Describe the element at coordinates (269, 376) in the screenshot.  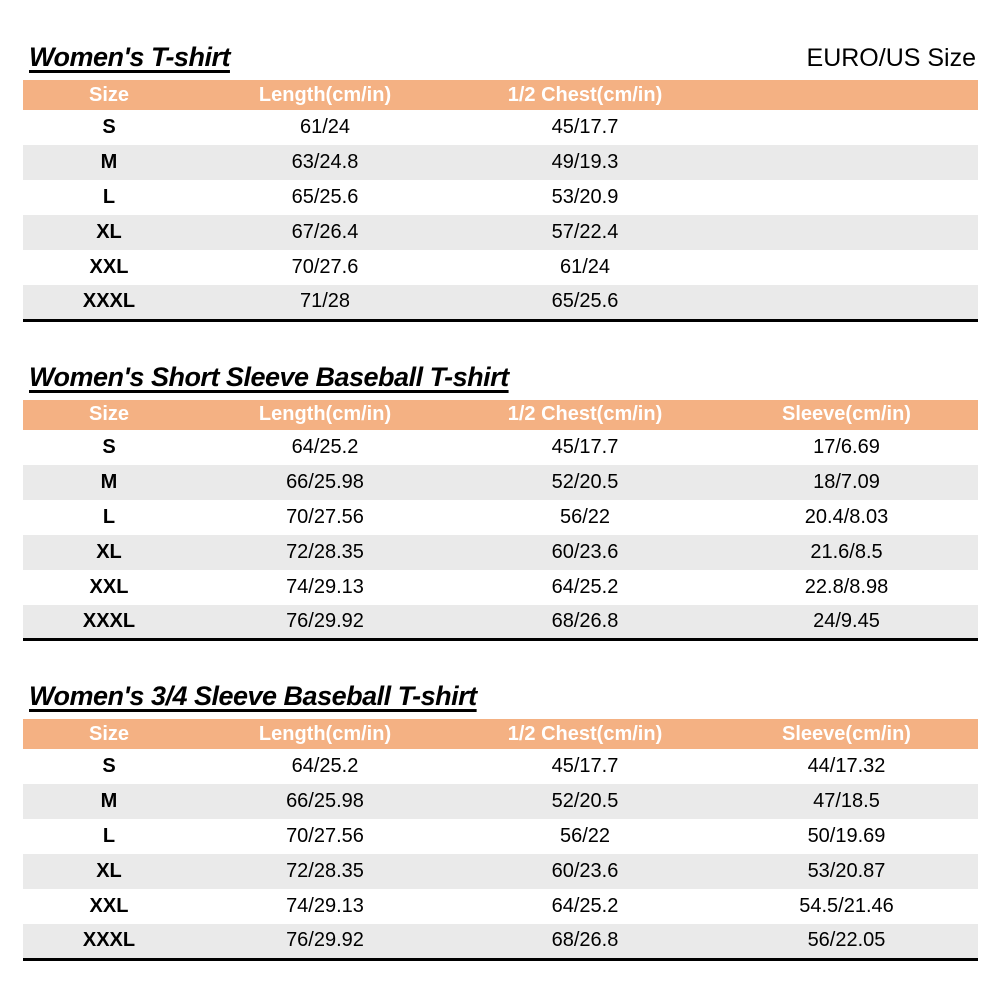
I see `table-title: Women's Short Sleeve Baseball T-shirt` at that location.